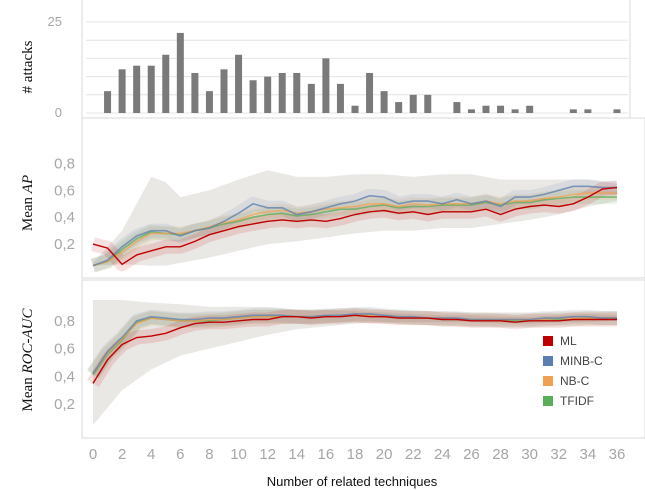 The height and width of the screenshot is (490, 645). I want to click on ap-line-ml, so click(355, 226).